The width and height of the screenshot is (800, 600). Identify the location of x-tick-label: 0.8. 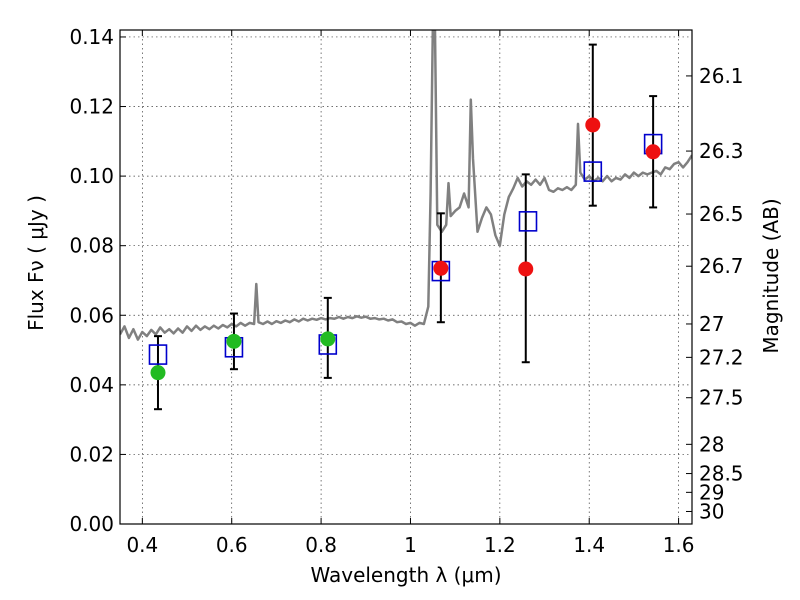
(321, 545).